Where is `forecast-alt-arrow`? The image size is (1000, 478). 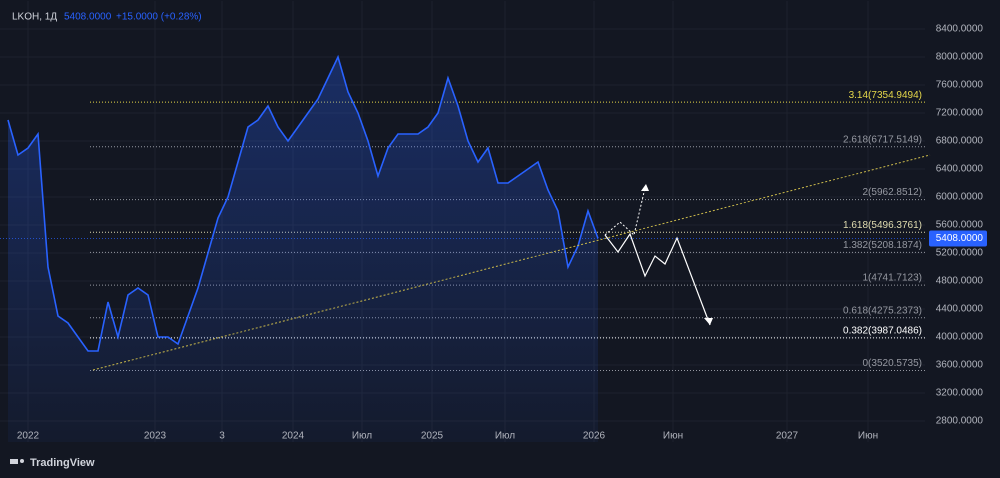 forecast-alt-arrow is located at coordinates (645, 187).